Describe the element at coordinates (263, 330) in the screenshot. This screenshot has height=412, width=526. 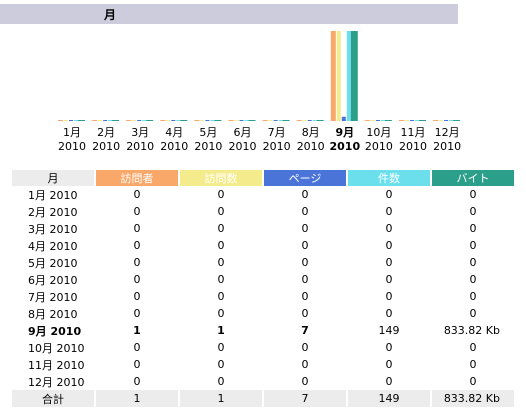
I see `month-row: 9月 2010 1 1 7 149 833.82 Kb` at that location.